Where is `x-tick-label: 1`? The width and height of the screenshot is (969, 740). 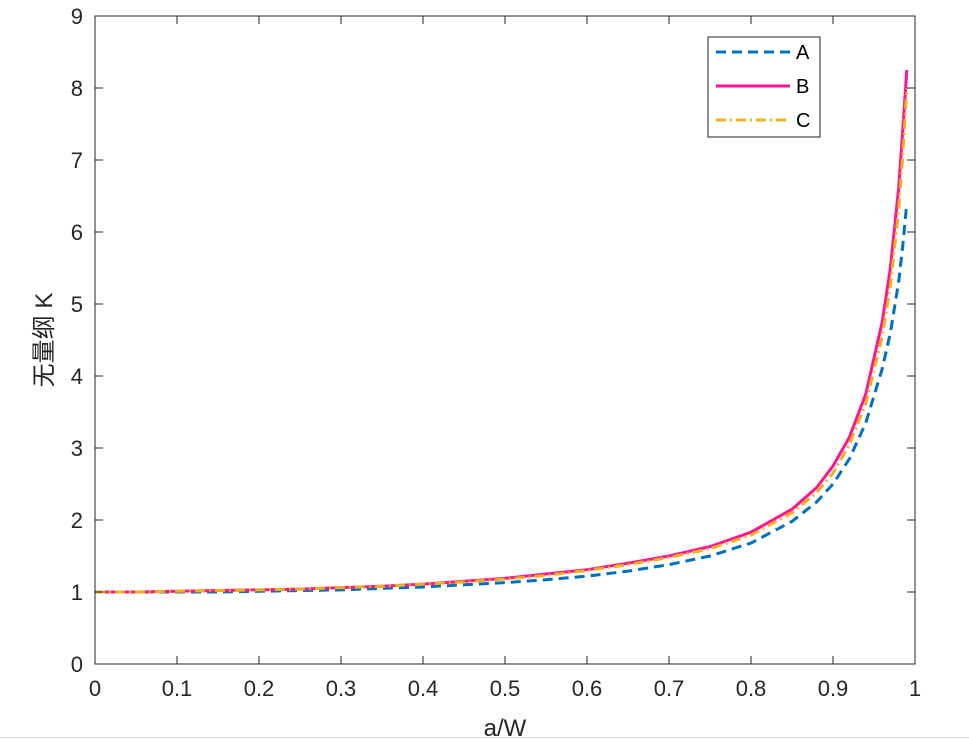
x-tick-label: 1 is located at coordinates (915, 688).